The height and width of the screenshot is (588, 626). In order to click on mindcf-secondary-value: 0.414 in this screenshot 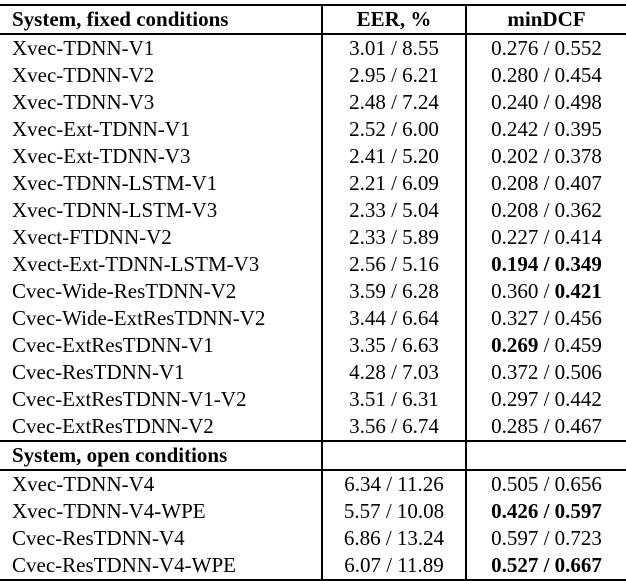, I will do `click(578, 237)`.